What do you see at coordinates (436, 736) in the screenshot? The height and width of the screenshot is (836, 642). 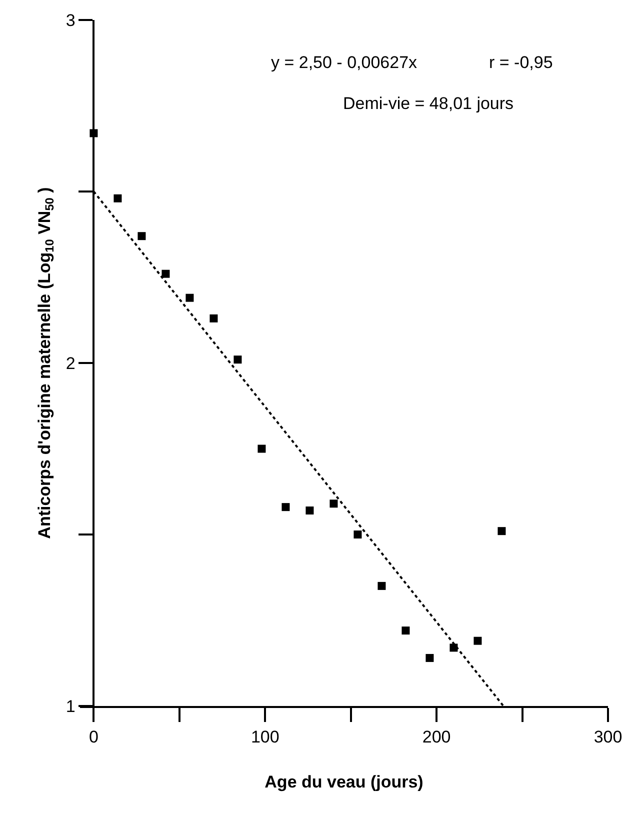 I see `x-tick-label: 200` at bounding box center [436, 736].